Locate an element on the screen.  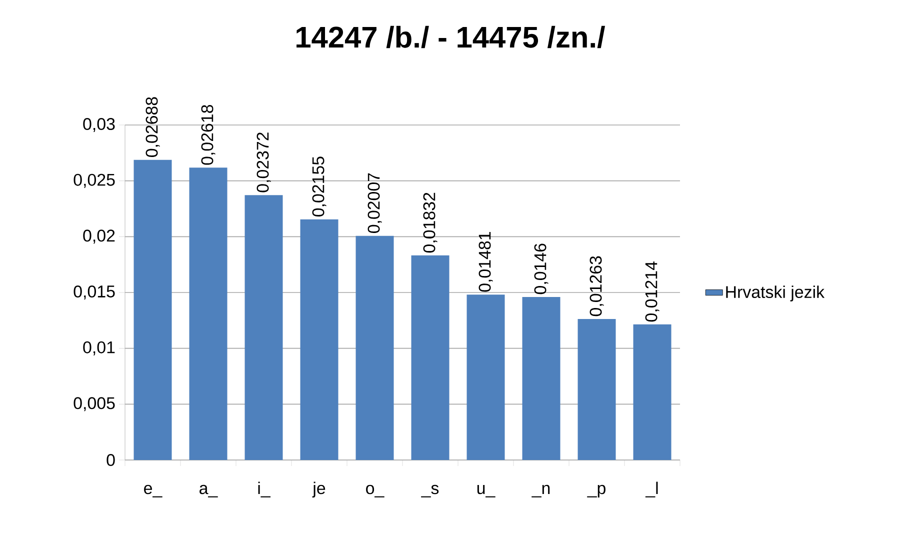
y-tick-label: 0,015 is located at coordinates (94, 293).